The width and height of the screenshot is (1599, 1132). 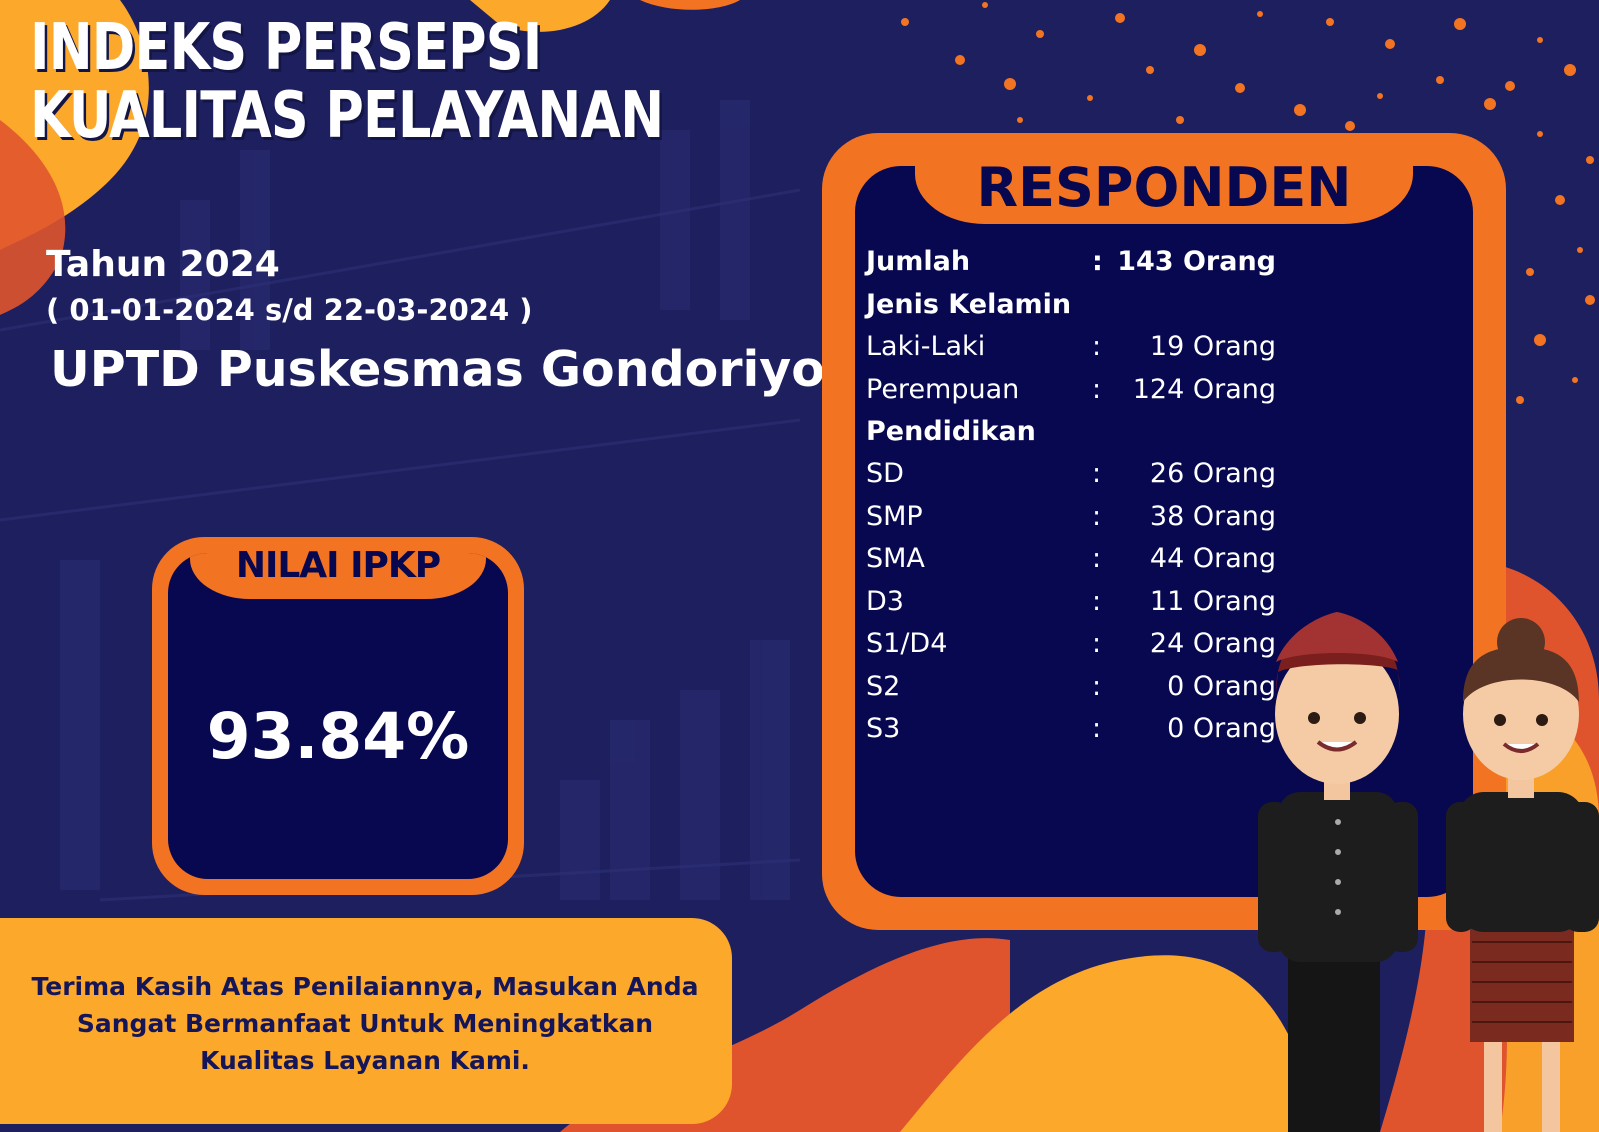 What do you see at coordinates (1071, 389) in the screenshot?
I see `gender-row: Perempuan : 124 Orang` at bounding box center [1071, 389].